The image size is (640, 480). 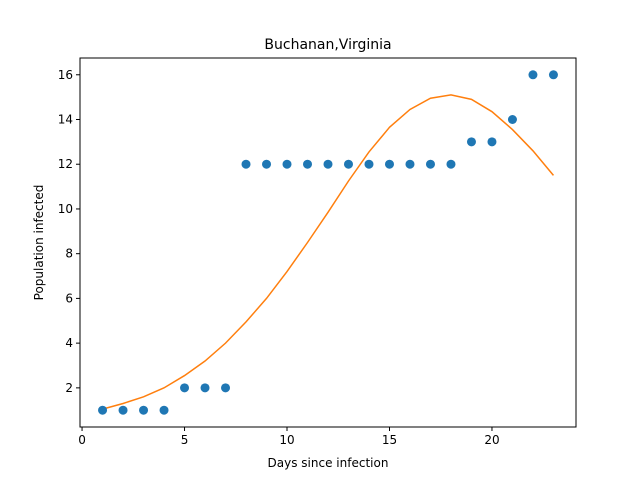 I want to click on y-tick-label: 6, so click(x=69, y=298).